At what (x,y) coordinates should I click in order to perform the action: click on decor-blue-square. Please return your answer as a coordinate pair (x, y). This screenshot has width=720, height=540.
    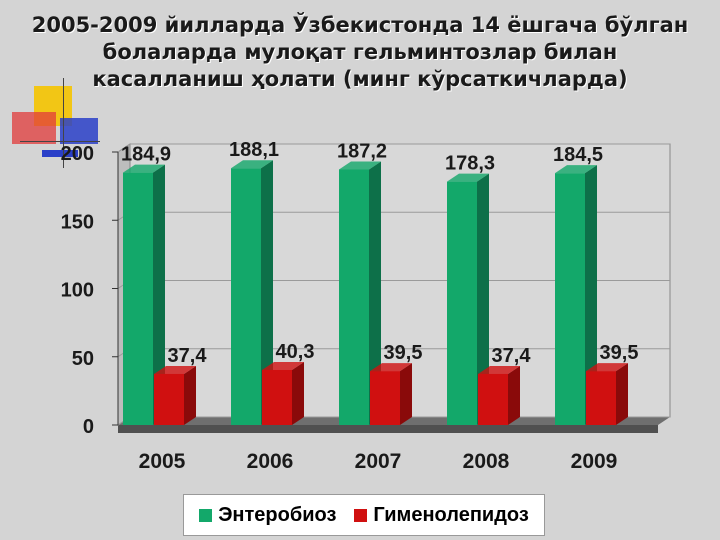
    Looking at the image, I should click on (79, 131).